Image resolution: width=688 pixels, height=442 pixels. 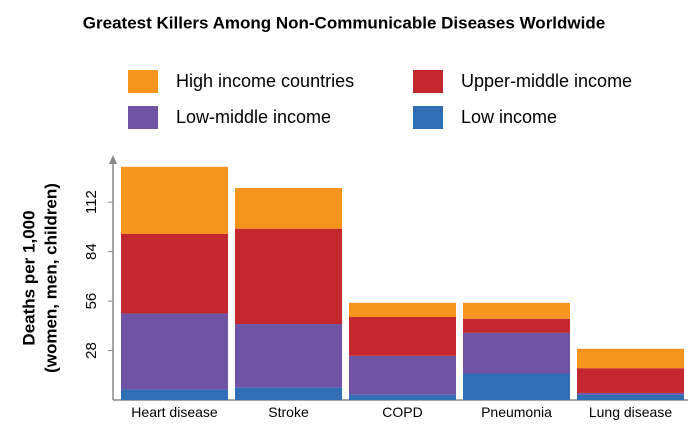 I want to click on x-tick-label: Stroke, so click(x=288, y=412).